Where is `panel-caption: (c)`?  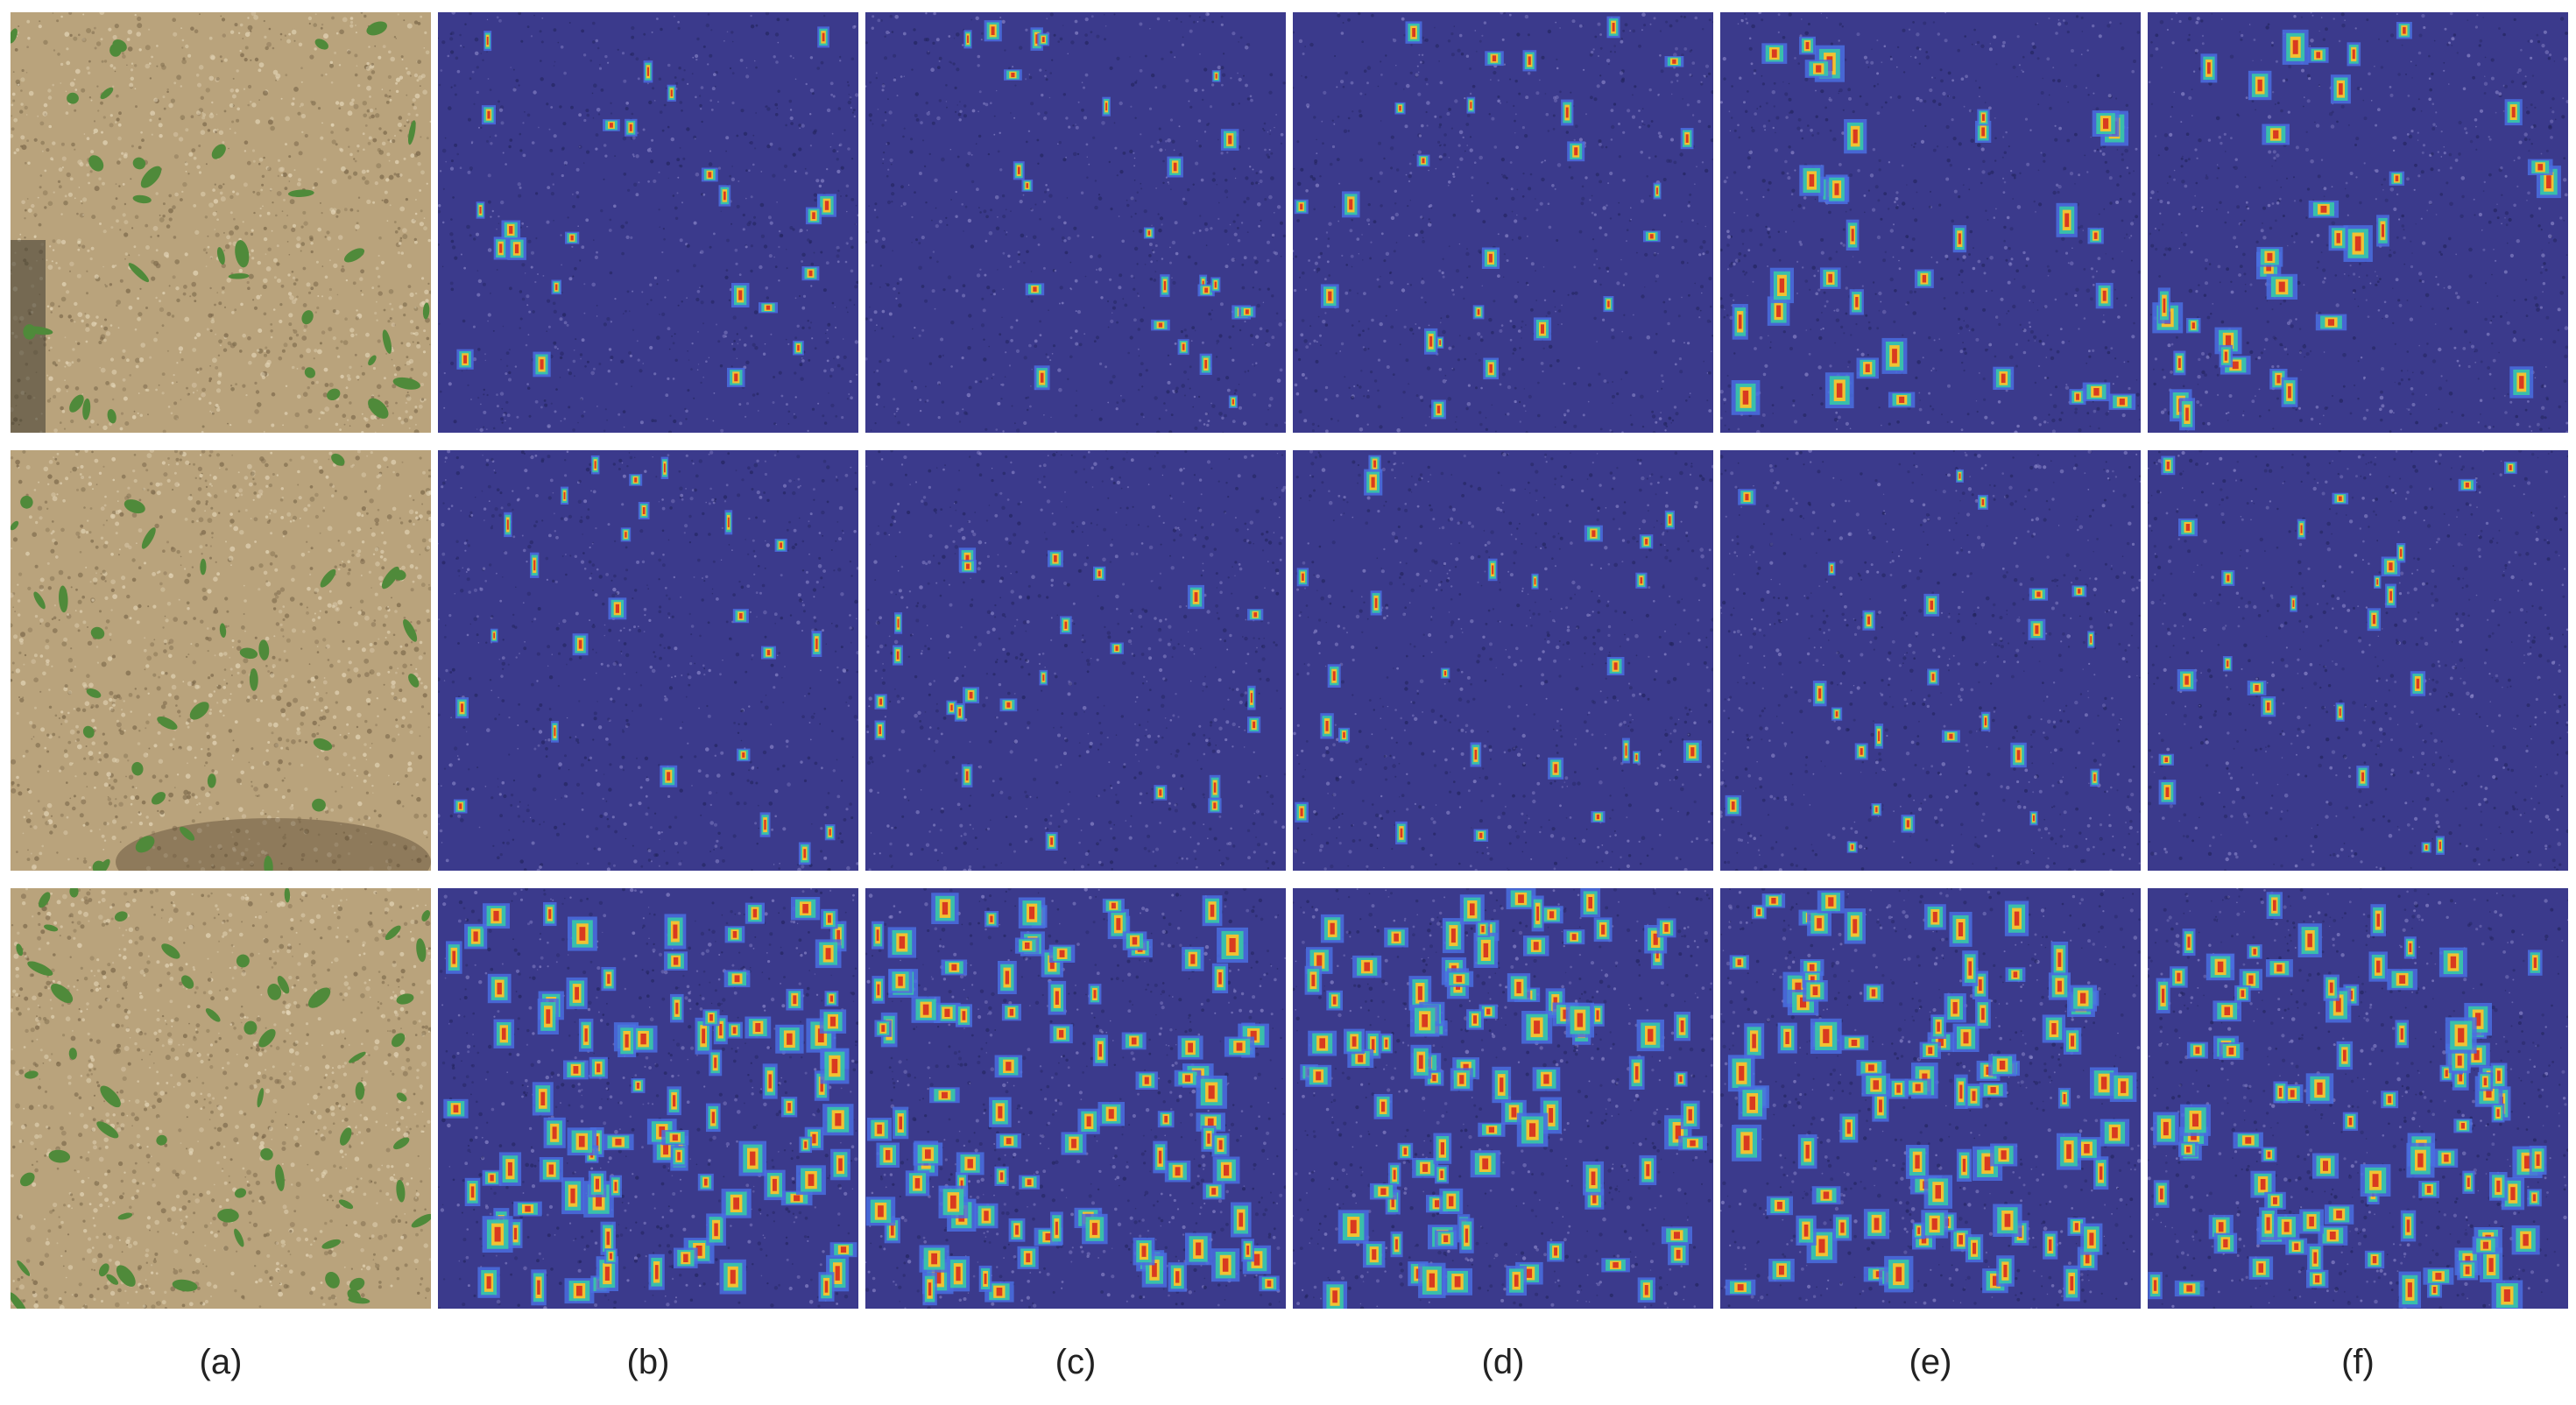
panel-caption: (c) is located at coordinates (1075, 1362).